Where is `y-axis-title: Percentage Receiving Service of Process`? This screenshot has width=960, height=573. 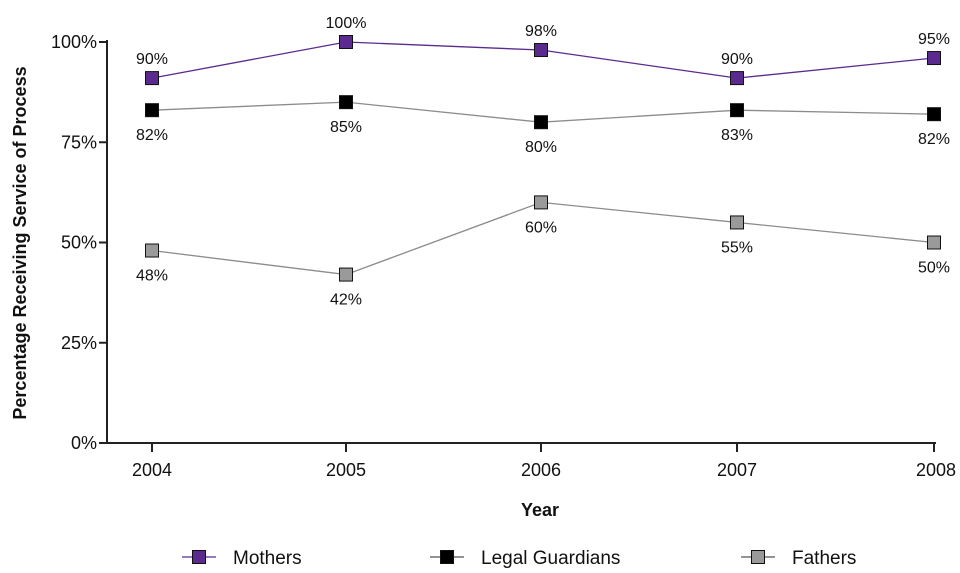
y-axis-title: Percentage Receiving Service of Process is located at coordinates (20, 242).